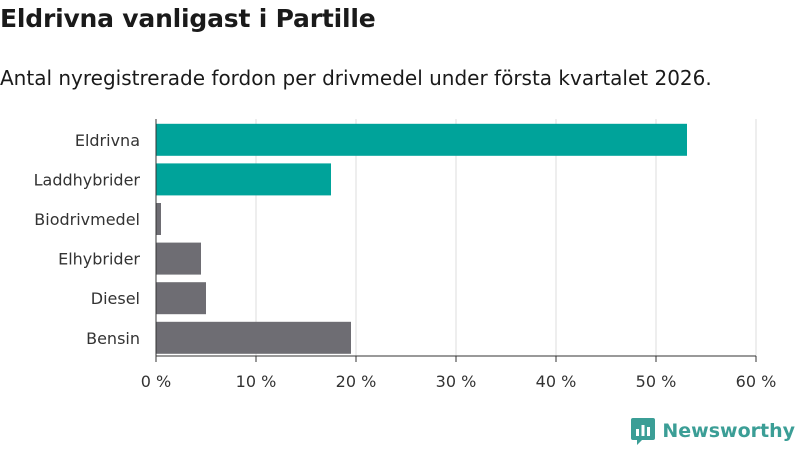 The image size is (800, 450). What do you see at coordinates (256, 381) in the screenshot?
I see `x-tick-label: 10 %` at bounding box center [256, 381].